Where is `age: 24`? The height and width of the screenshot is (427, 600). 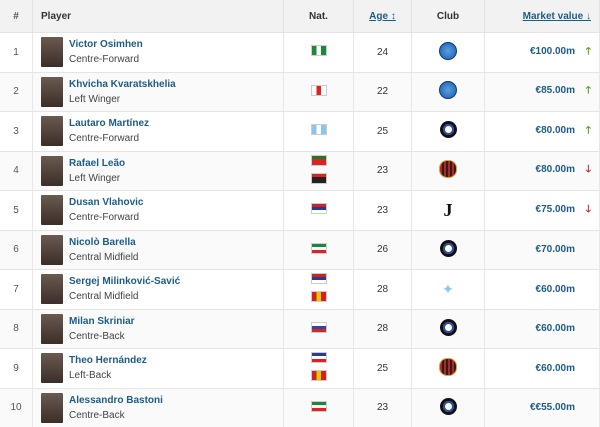
age: 24 is located at coordinates (382, 52).